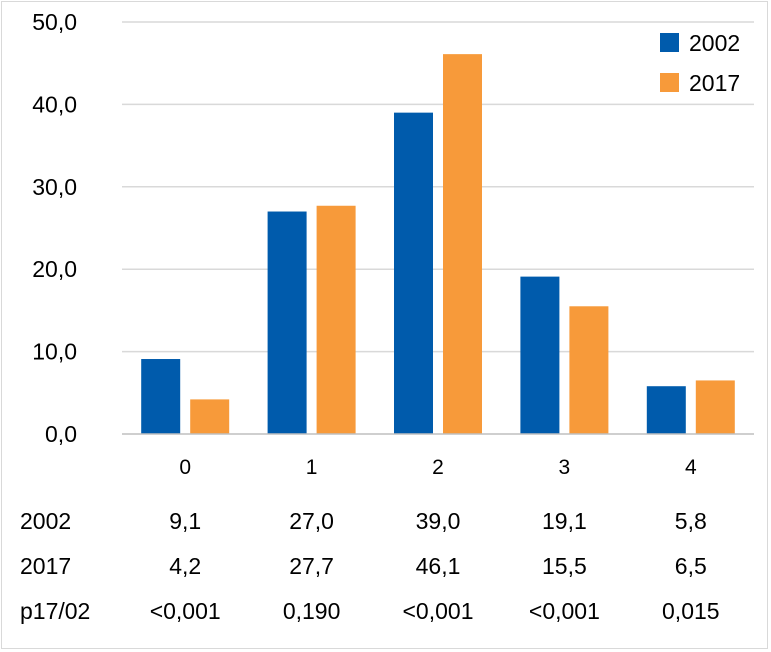 The width and height of the screenshot is (771, 652). Describe the element at coordinates (311, 521) in the screenshot. I see `table-cell: 27,0` at that location.